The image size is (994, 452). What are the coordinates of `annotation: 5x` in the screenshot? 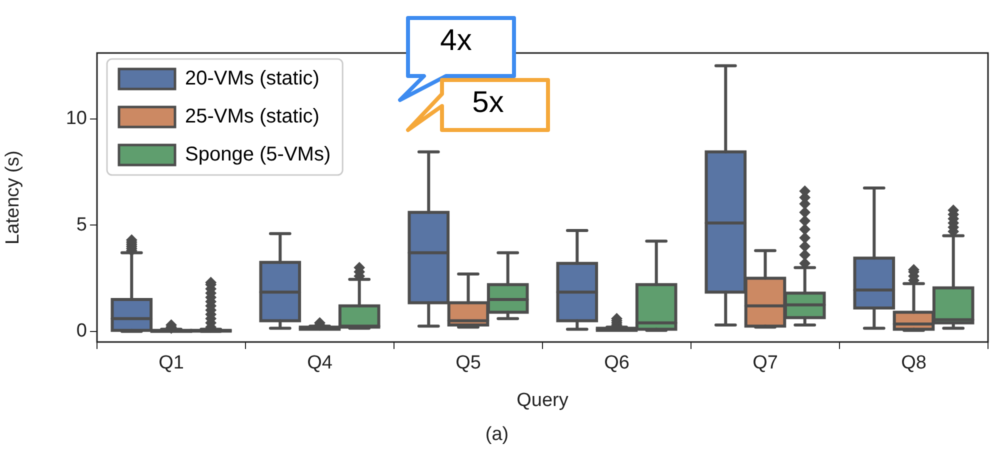 It's located at (488, 103).